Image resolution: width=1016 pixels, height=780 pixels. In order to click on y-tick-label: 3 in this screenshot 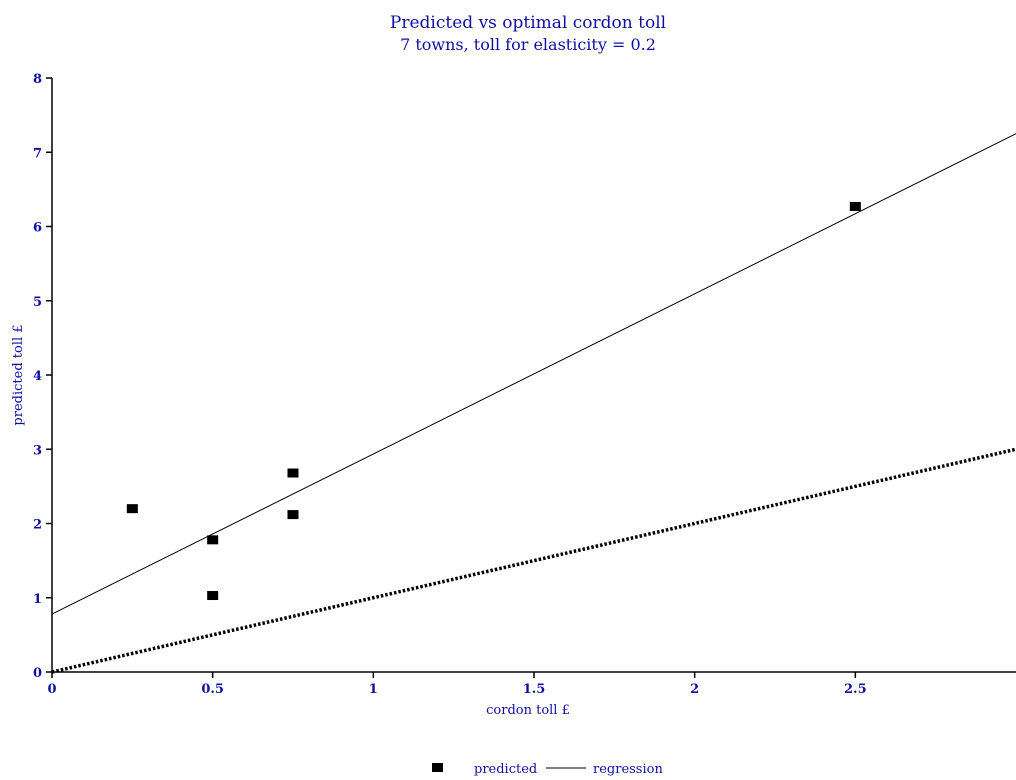, I will do `click(37, 450)`.